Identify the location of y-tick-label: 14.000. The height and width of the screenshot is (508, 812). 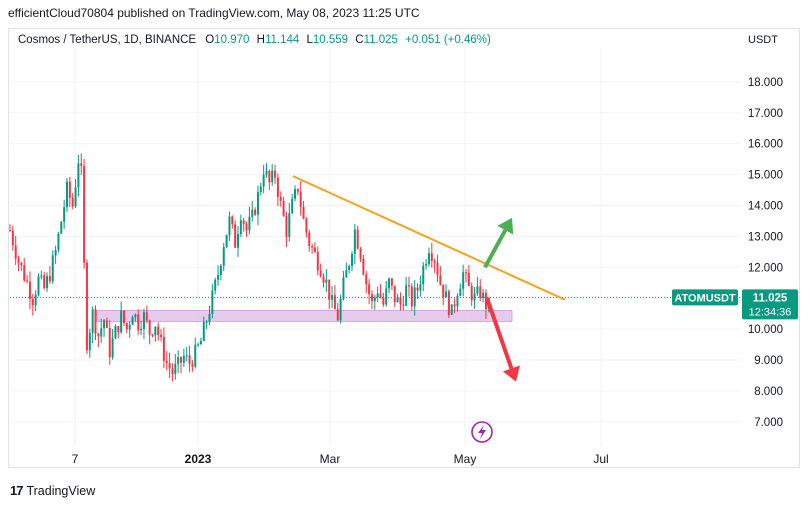
(765, 207).